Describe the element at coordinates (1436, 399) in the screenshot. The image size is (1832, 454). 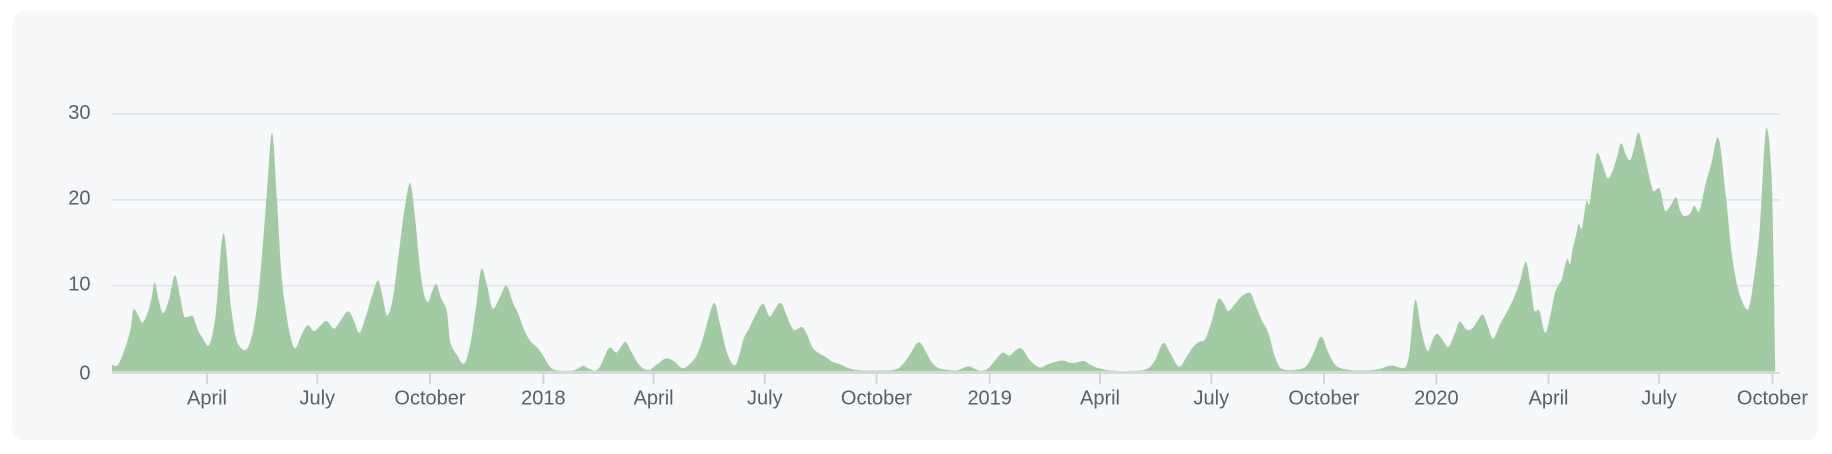
I see `svg-text: 2020` at that location.